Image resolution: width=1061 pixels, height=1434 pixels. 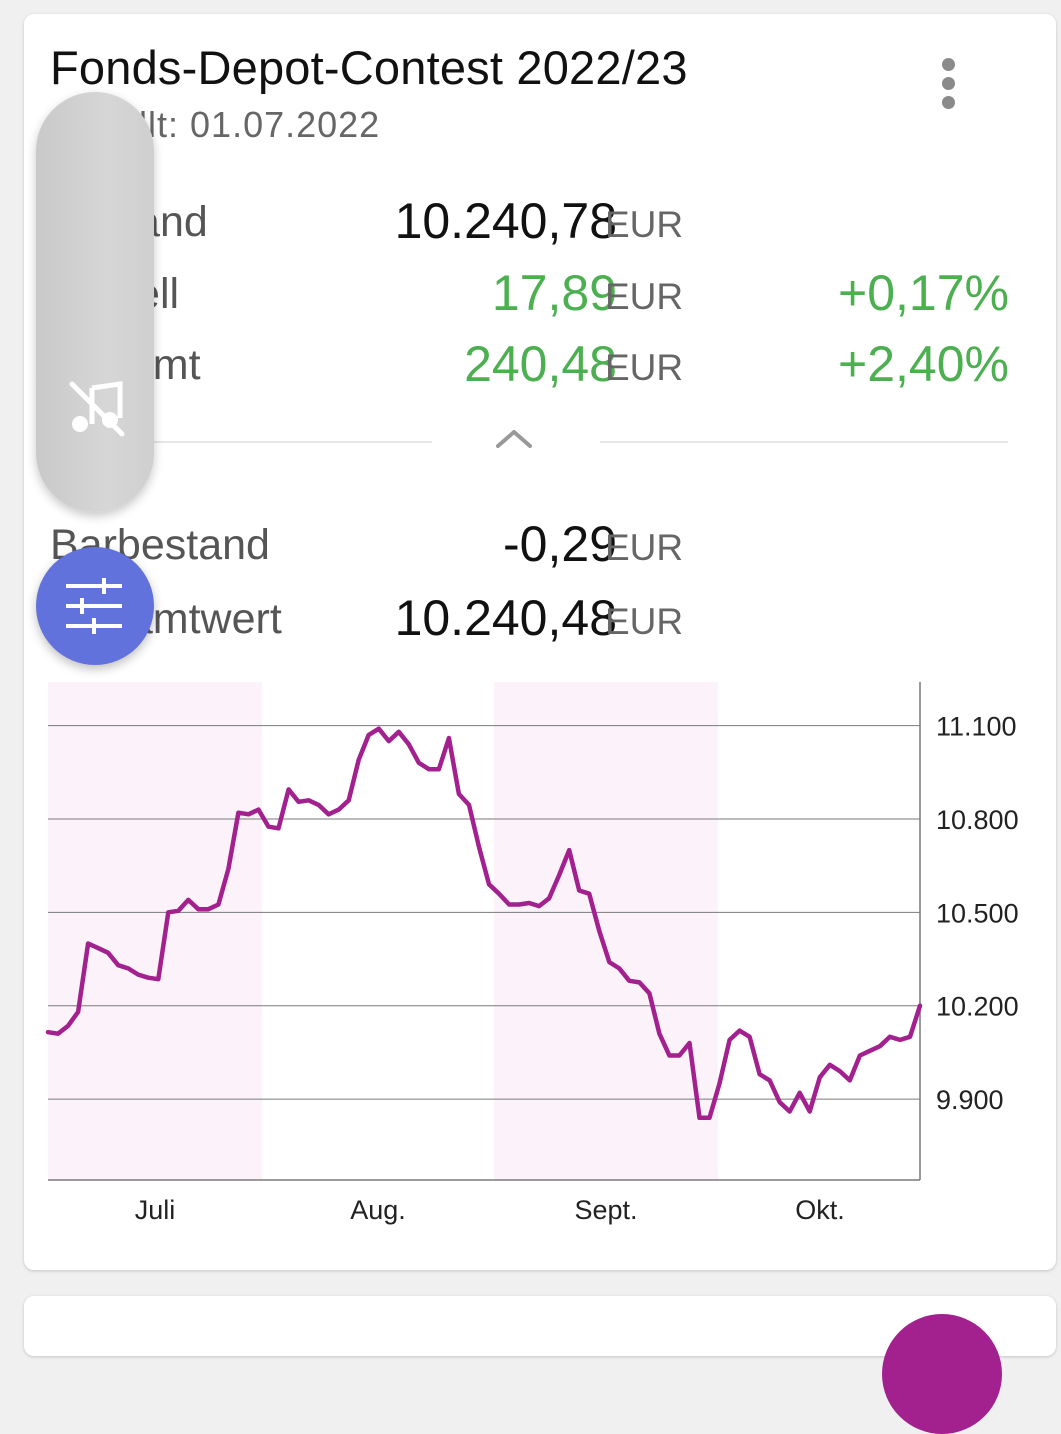 What do you see at coordinates (644, 547) in the screenshot?
I see `barbestand-unit: EUR` at bounding box center [644, 547].